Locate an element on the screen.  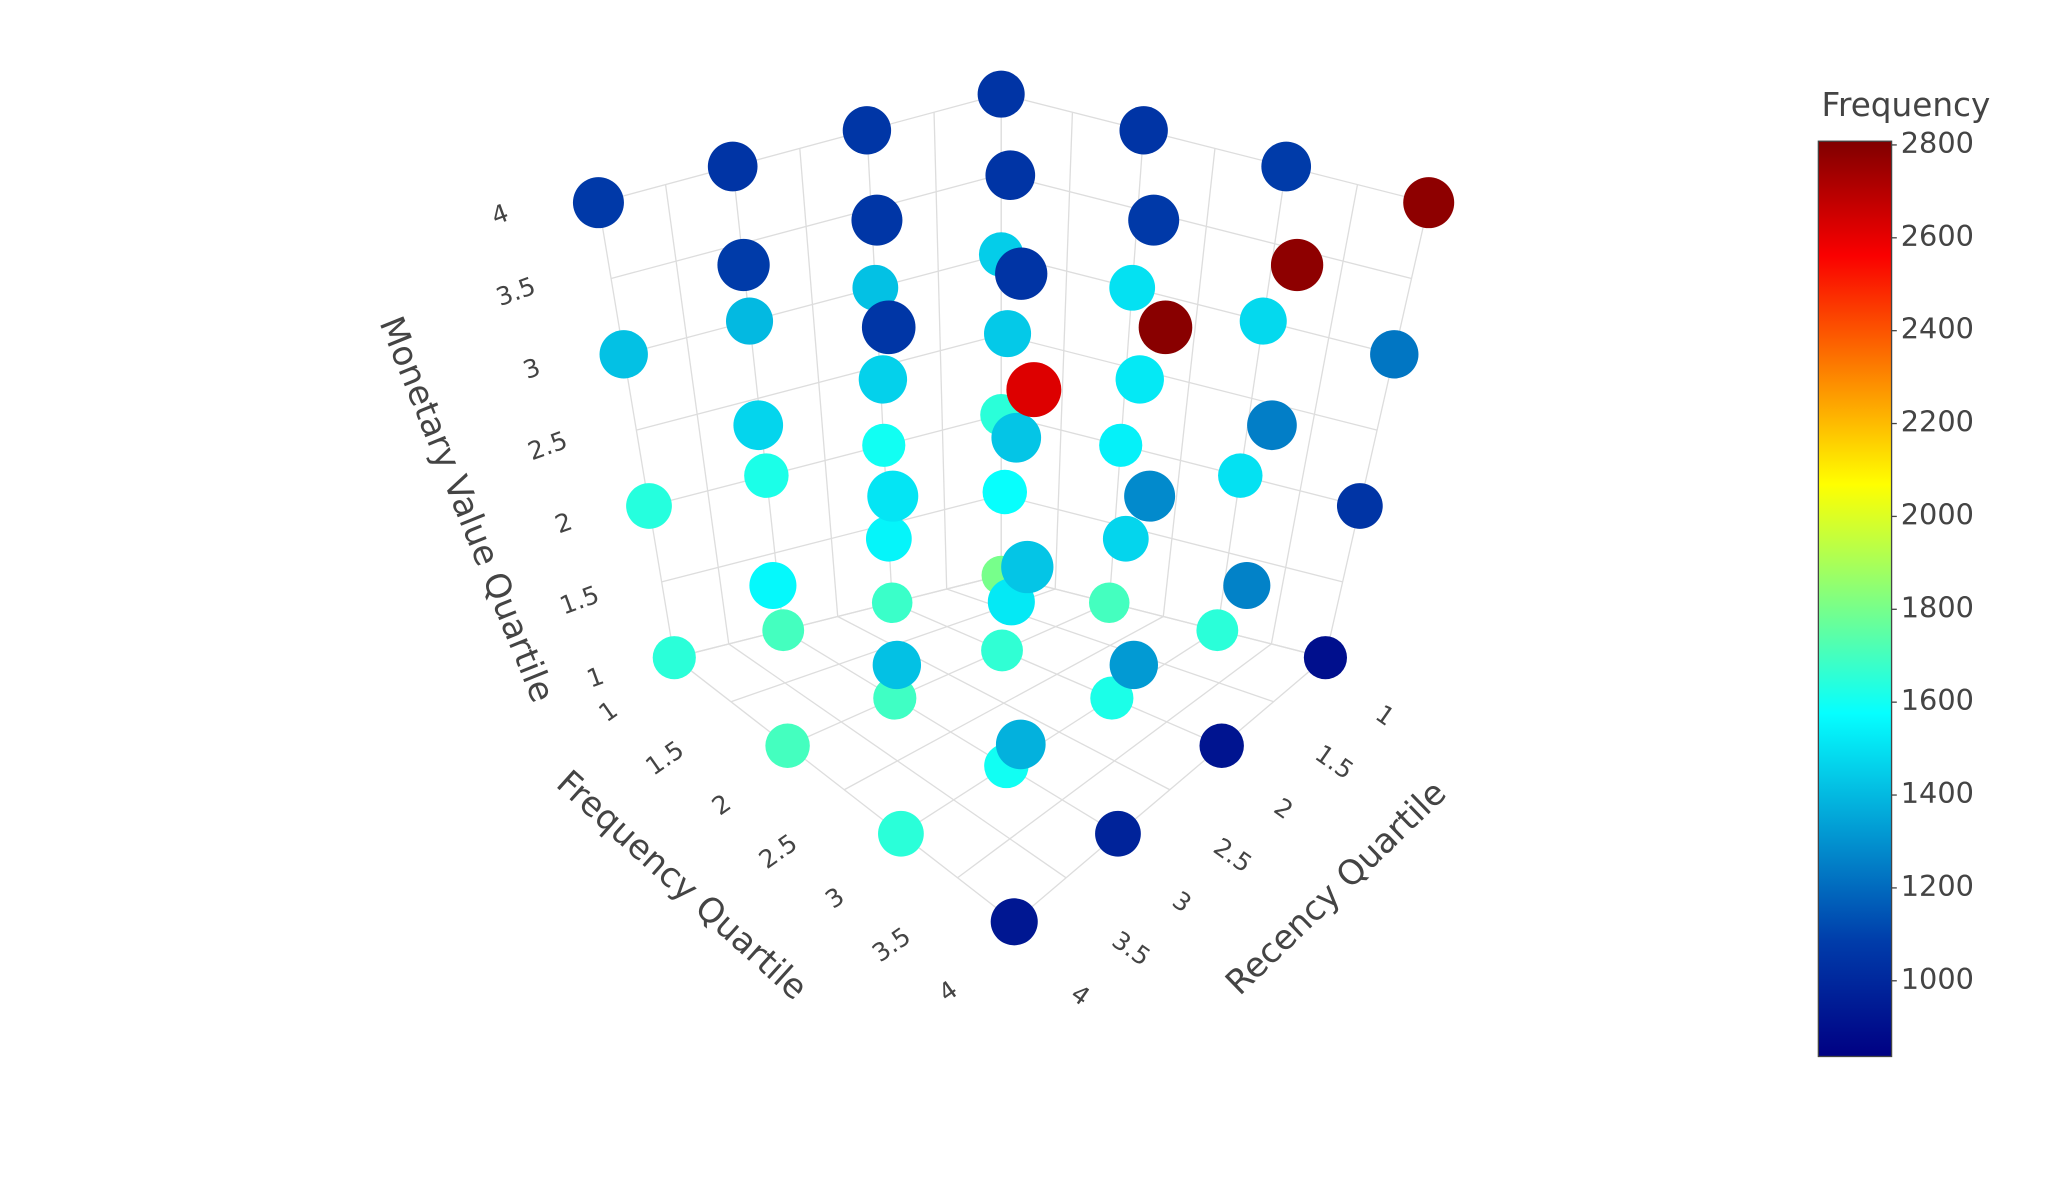
colorbar-tick-label: 1600 is located at coordinates (1937, 700).